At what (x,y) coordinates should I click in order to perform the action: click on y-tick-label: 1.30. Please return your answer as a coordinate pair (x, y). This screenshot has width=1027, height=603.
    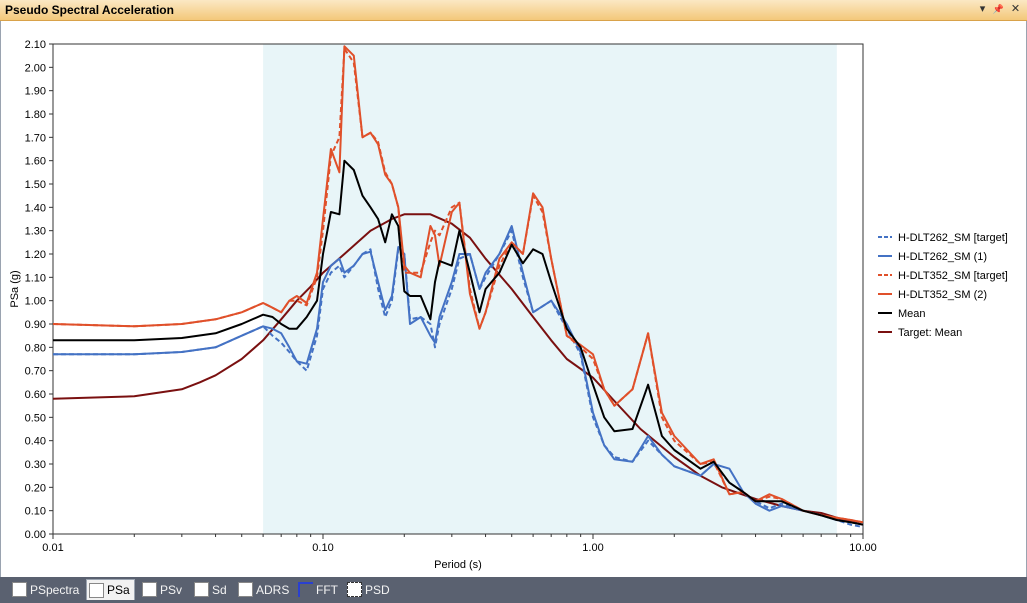
    Looking at the image, I should click on (35, 232).